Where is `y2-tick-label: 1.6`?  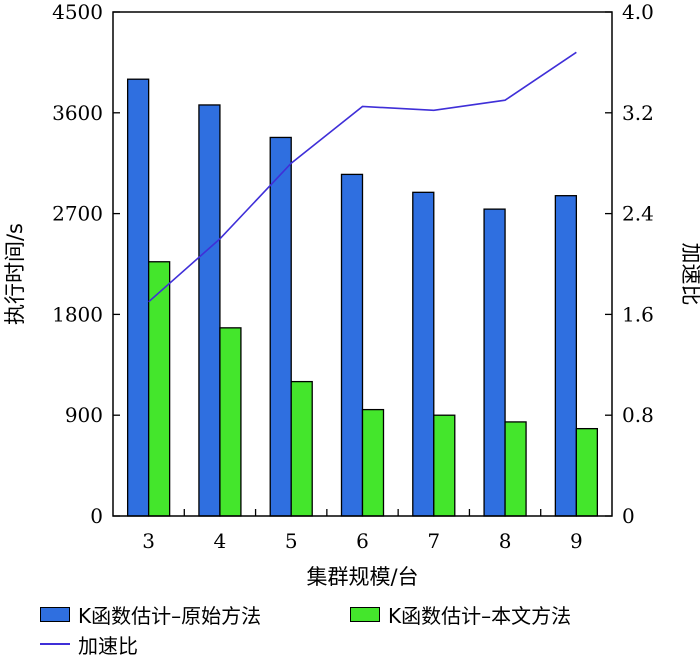
y2-tick-label: 1.6 is located at coordinates (638, 314).